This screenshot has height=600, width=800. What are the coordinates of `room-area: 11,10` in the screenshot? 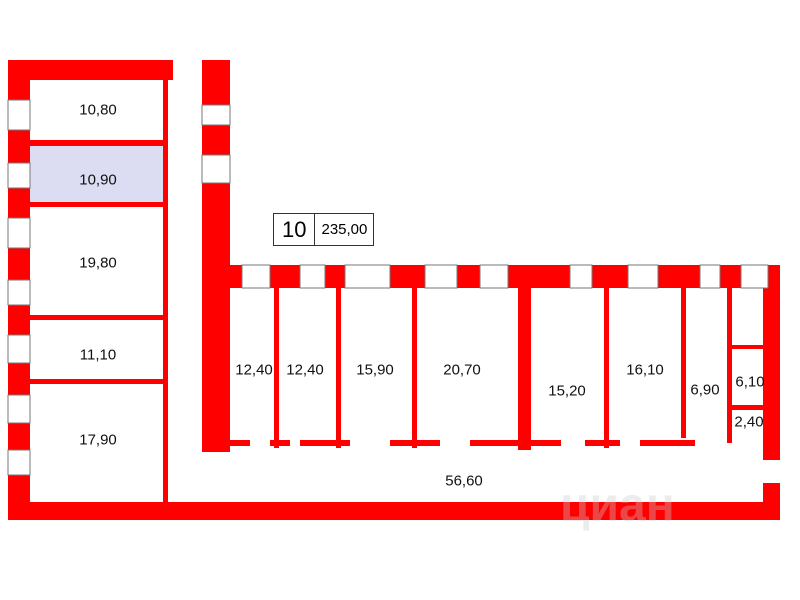 It's located at (98, 355).